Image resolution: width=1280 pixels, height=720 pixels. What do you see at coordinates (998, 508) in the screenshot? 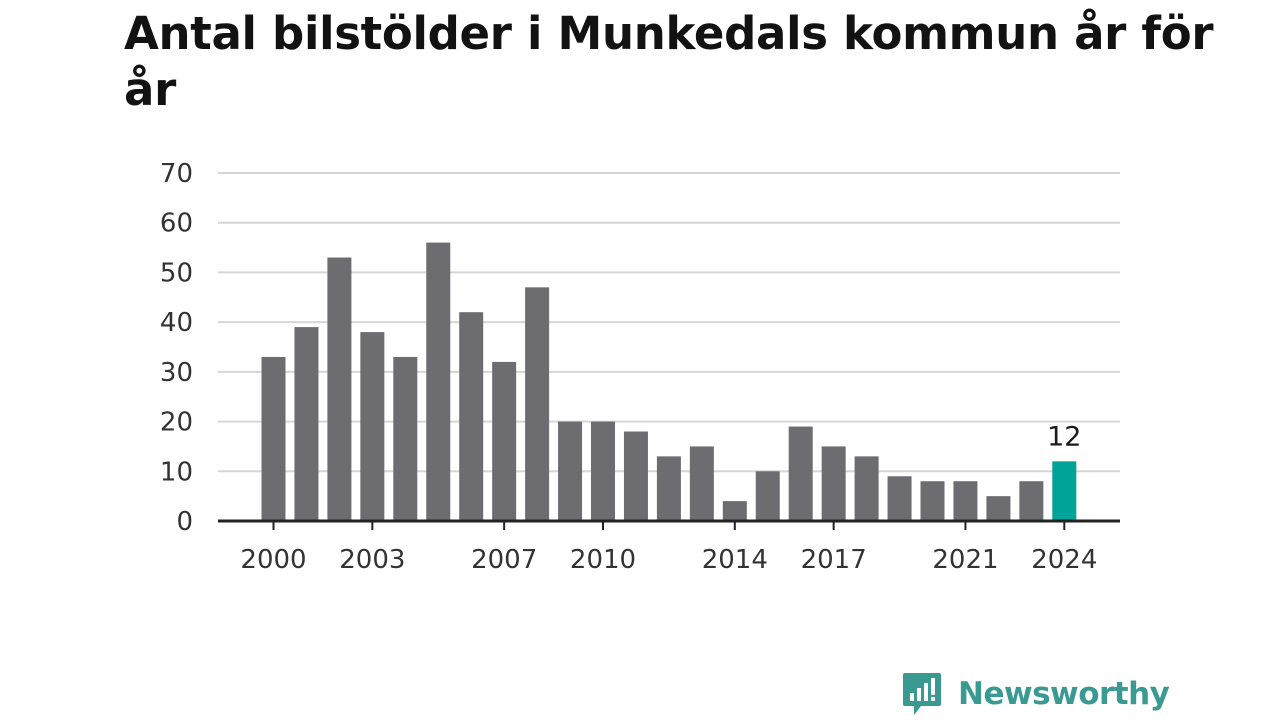
I see `bar-2022` at bounding box center [998, 508].